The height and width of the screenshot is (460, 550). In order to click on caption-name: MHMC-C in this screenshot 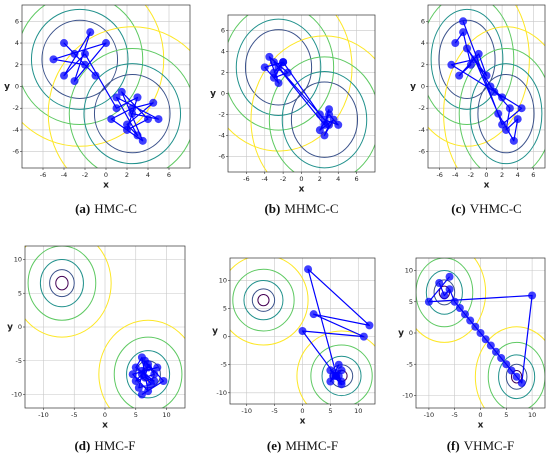, I will do `click(311, 208)`.